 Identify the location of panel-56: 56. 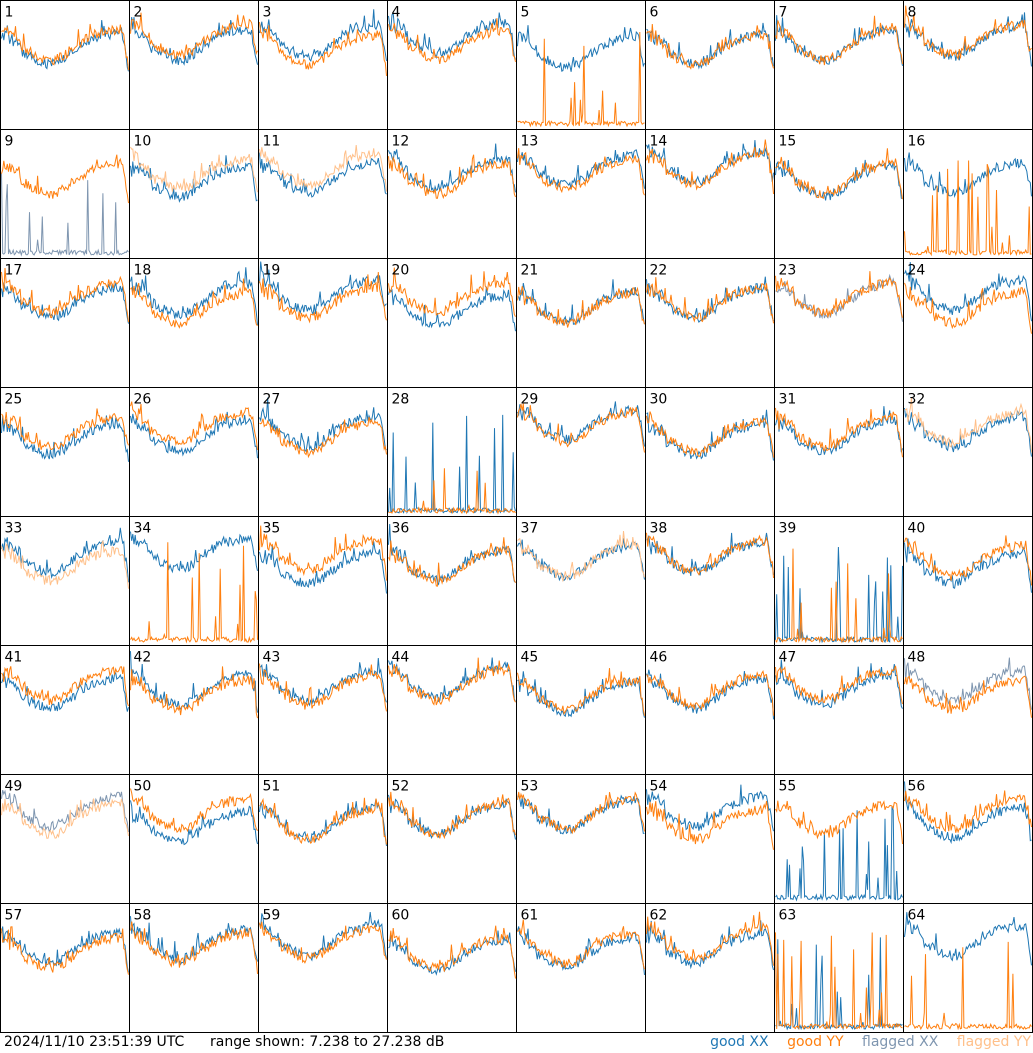
(968, 839).